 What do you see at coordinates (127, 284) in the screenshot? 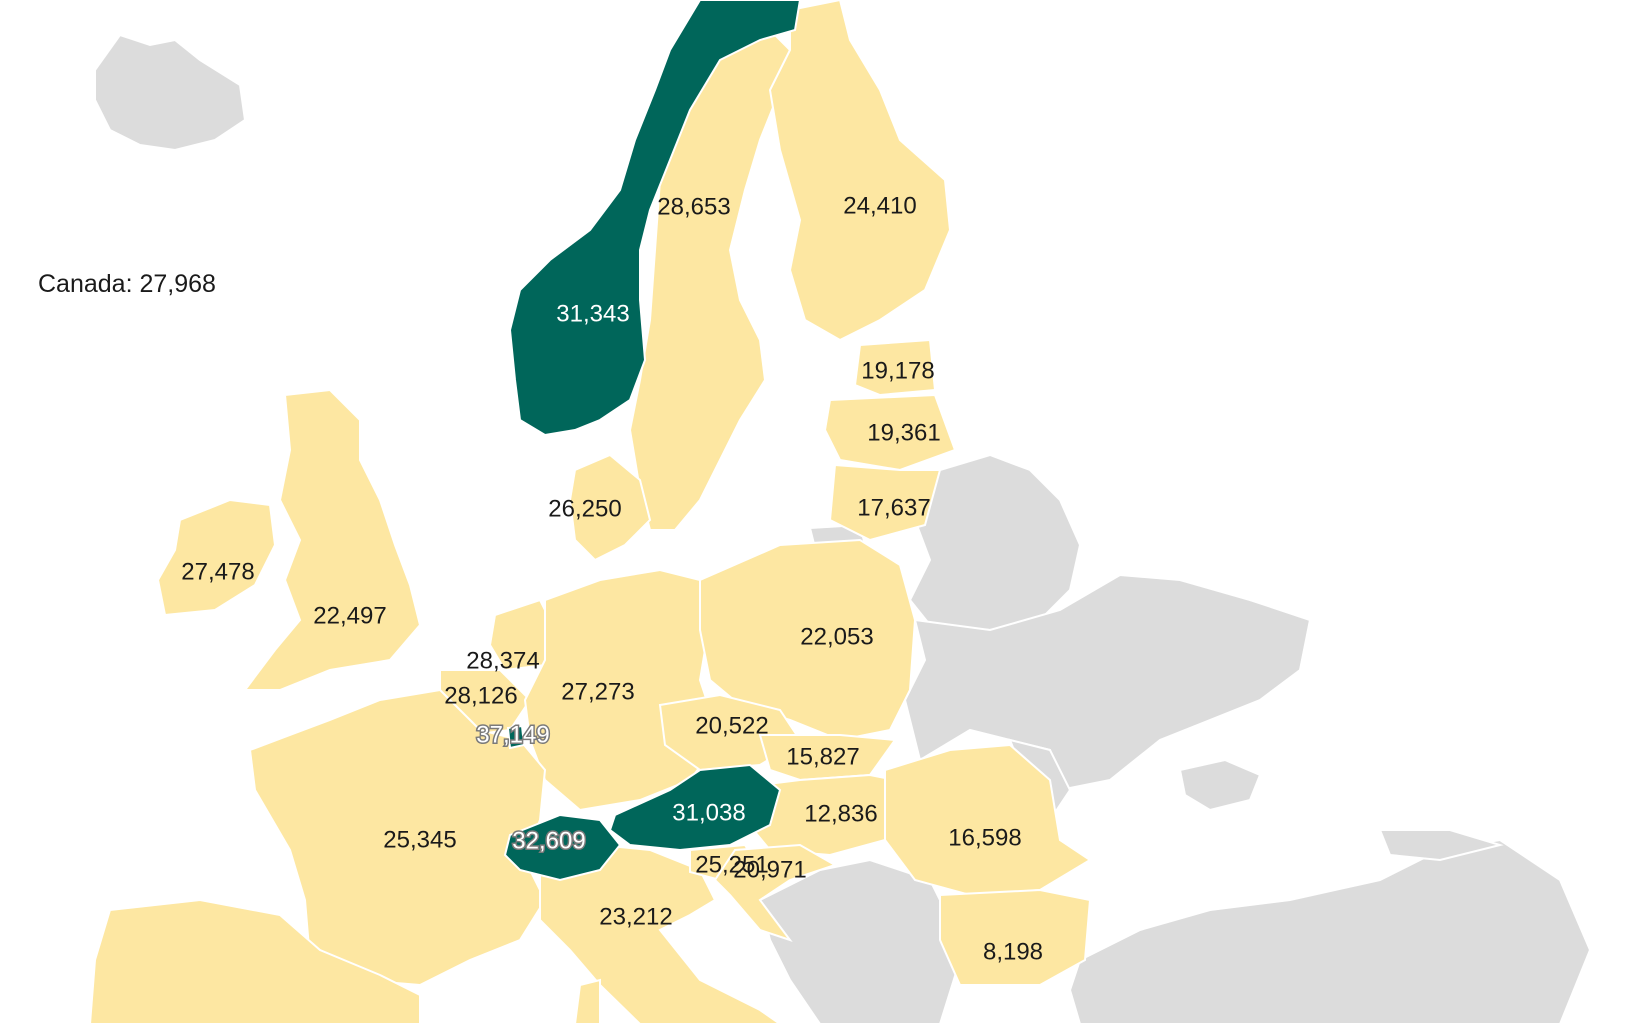
I see `canada-note: Canada: 27,968` at bounding box center [127, 284].